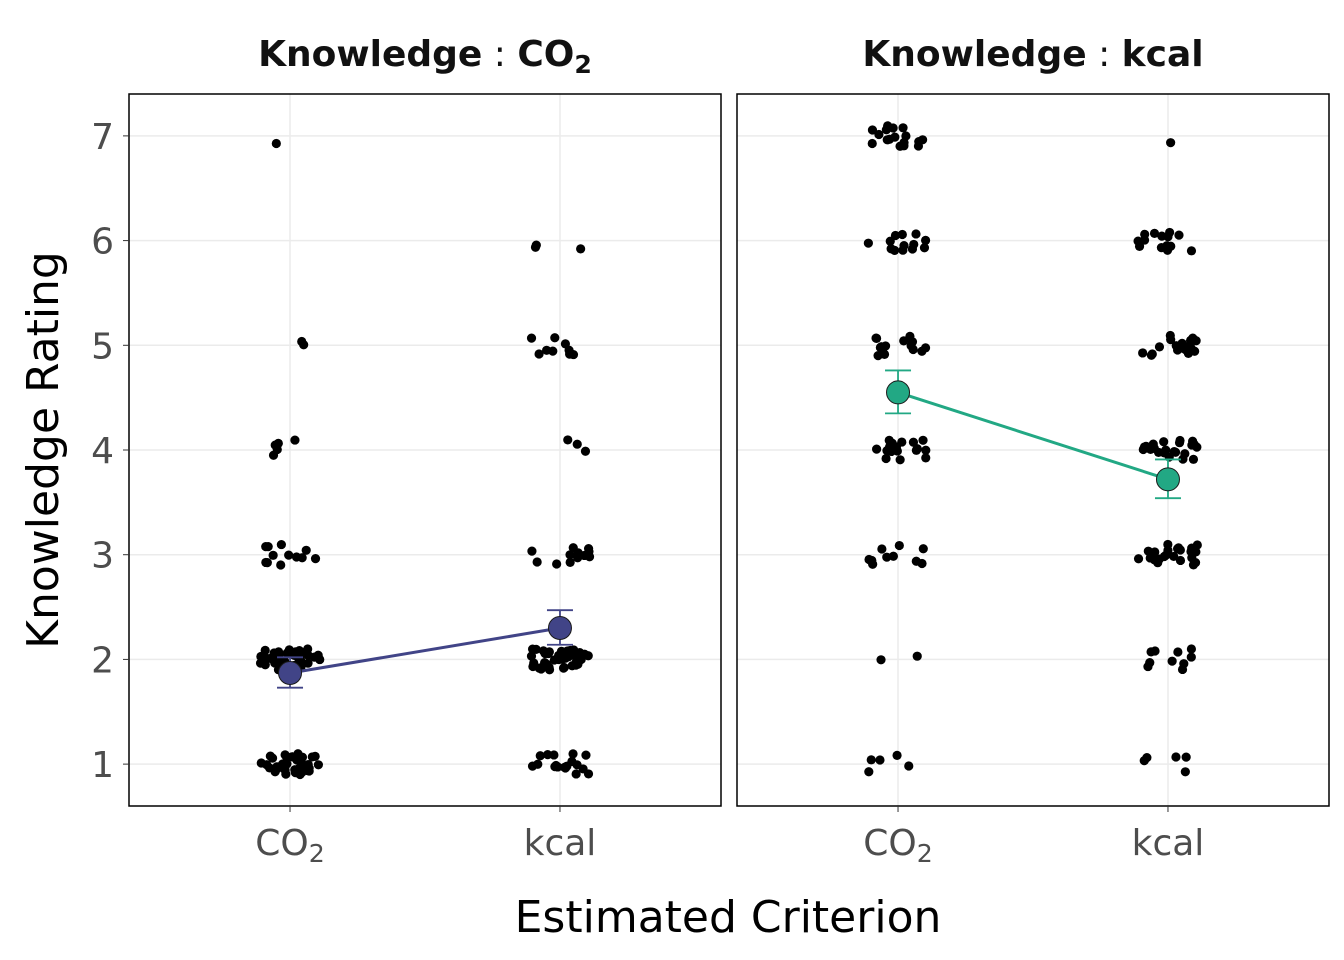 Image resolution: width=1344 pixels, height=960 pixels. What do you see at coordinates (43, 450) in the screenshot?
I see `y-axis-title: Knowledge Rating` at bounding box center [43, 450].